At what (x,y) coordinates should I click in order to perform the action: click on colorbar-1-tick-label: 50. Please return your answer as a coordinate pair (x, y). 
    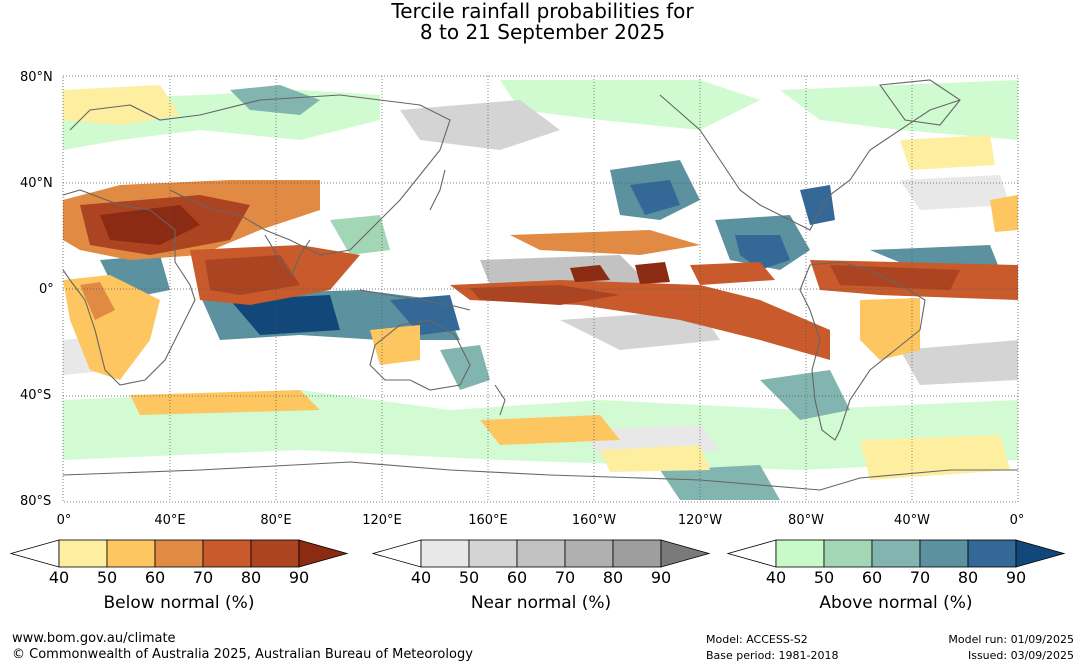
    Looking at the image, I should click on (469, 577).